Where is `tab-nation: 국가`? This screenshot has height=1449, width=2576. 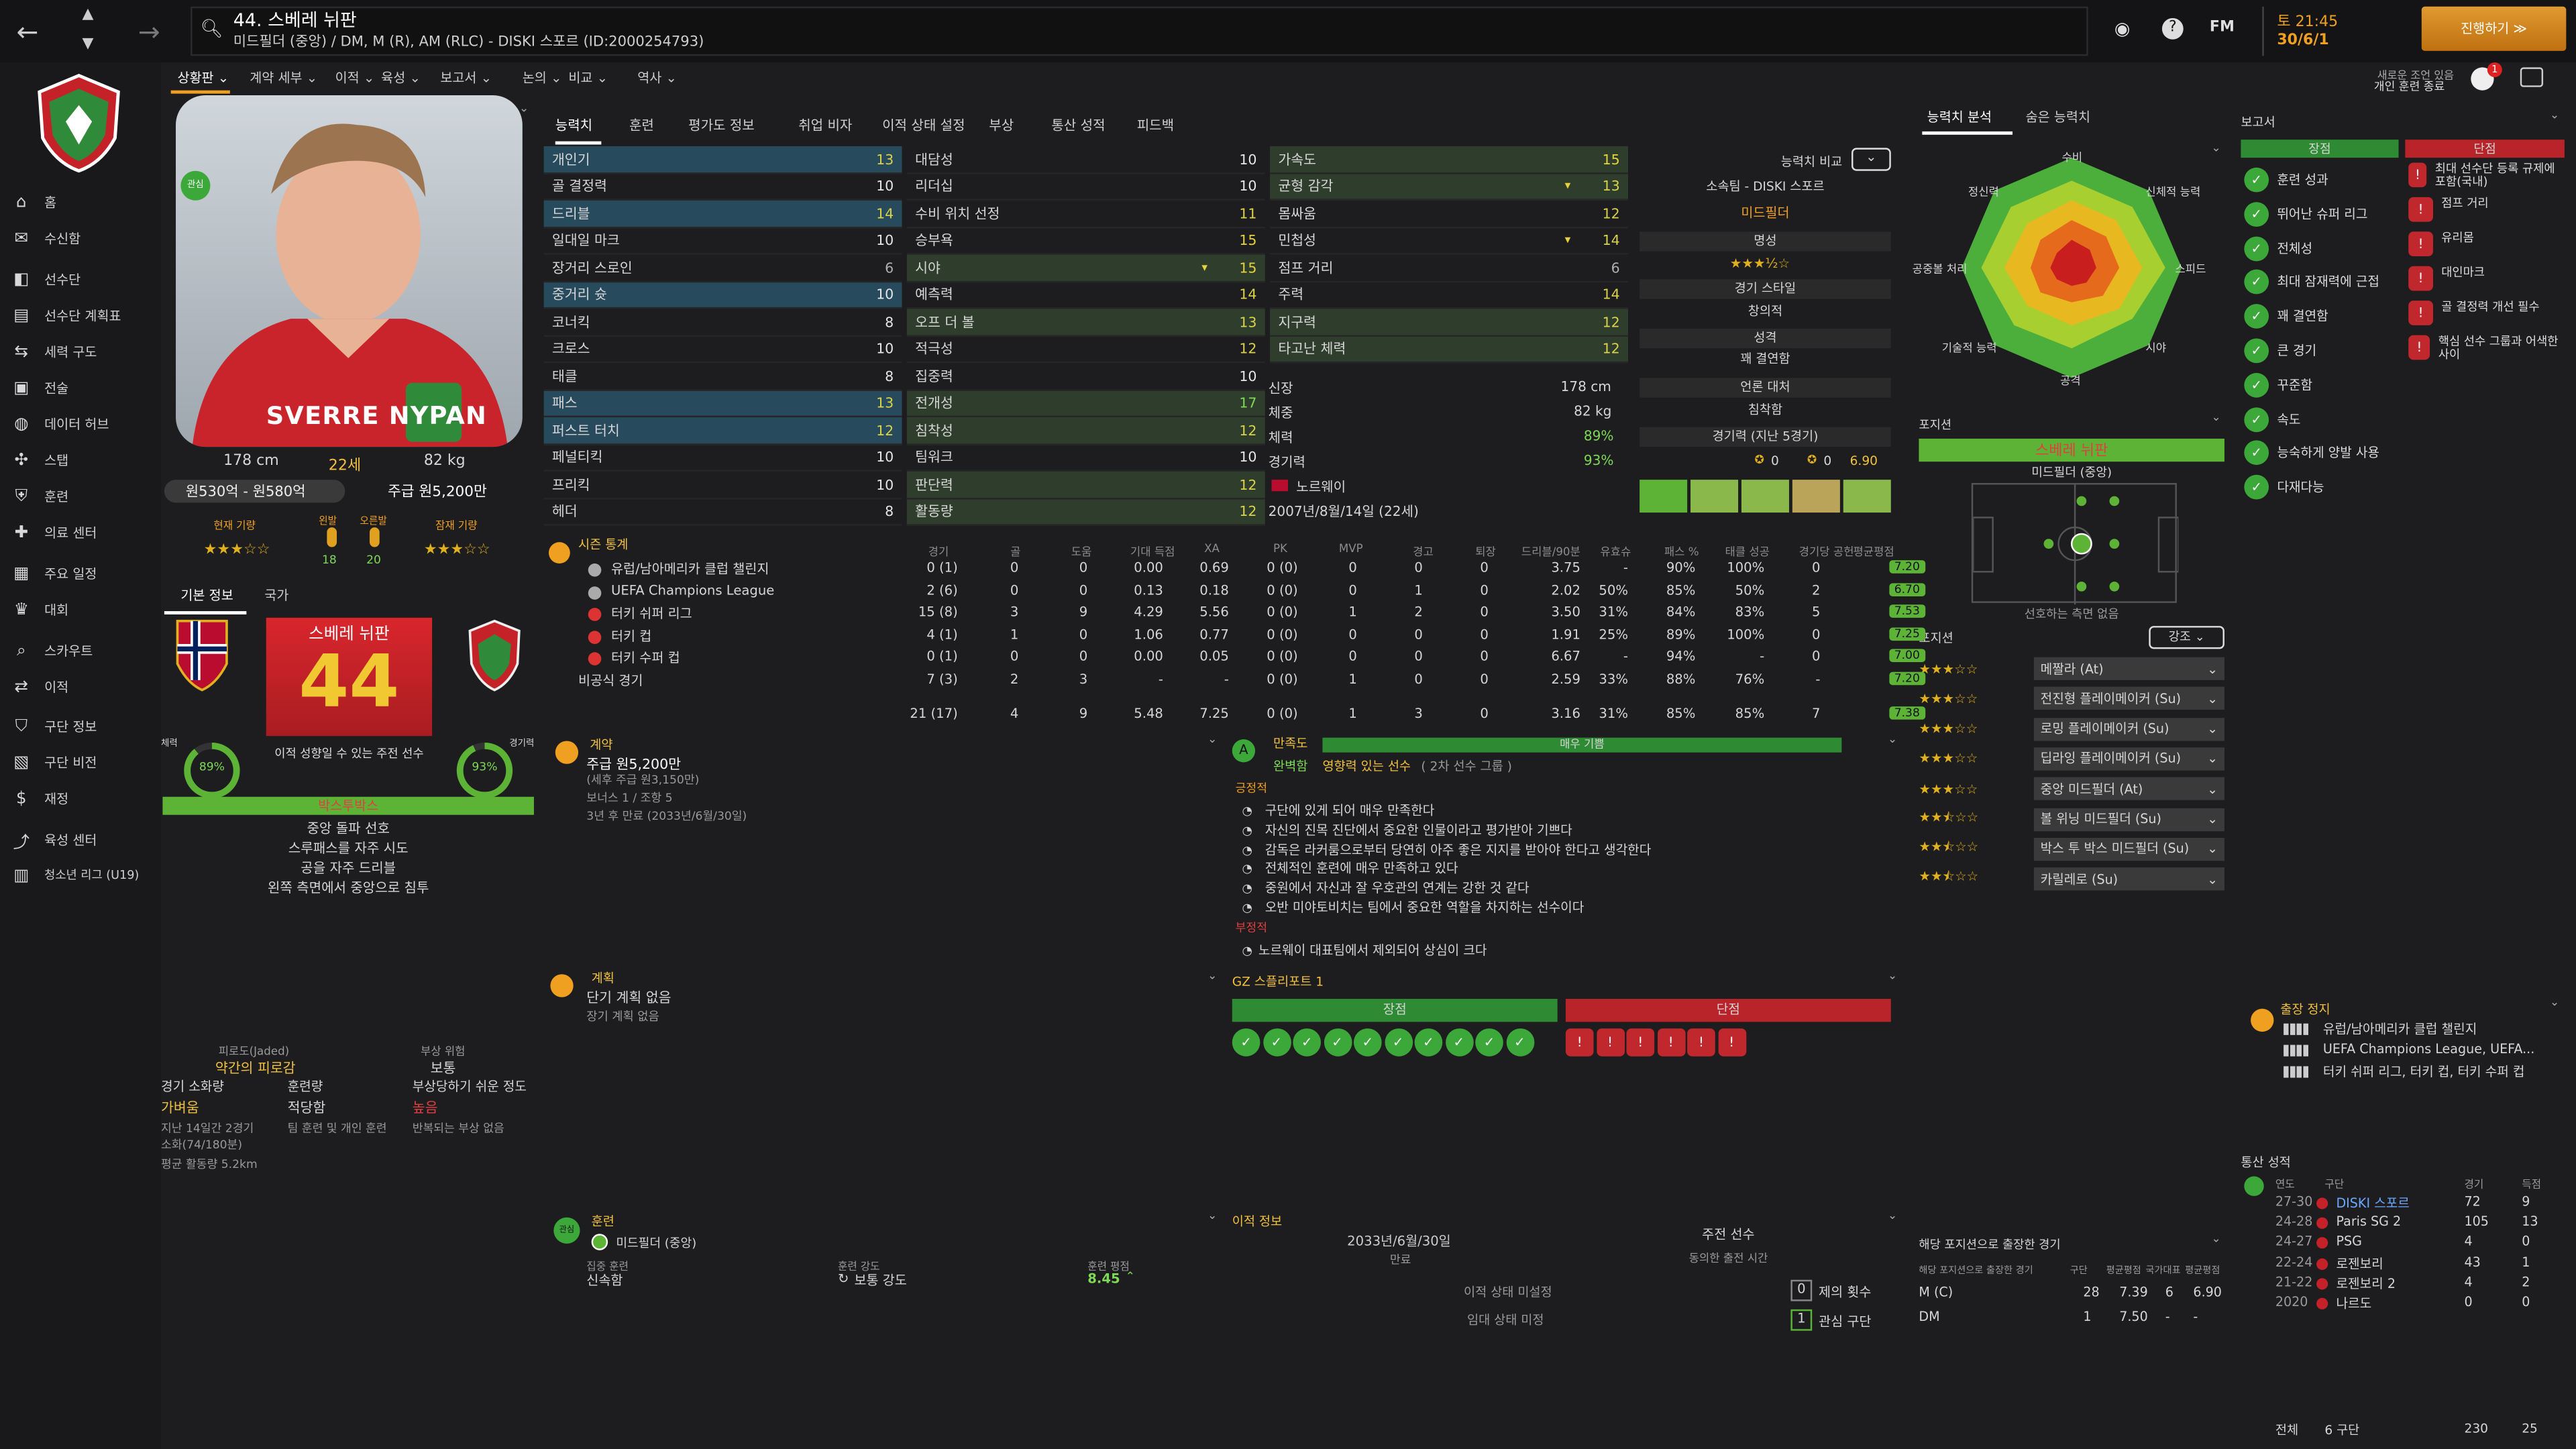 tab-nation: 국가 is located at coordinates (276, 595).